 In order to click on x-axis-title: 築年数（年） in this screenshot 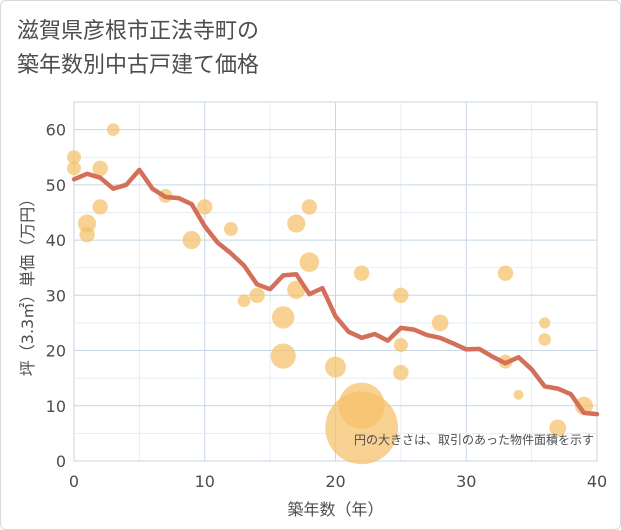, I will do `click(335, 509)`.